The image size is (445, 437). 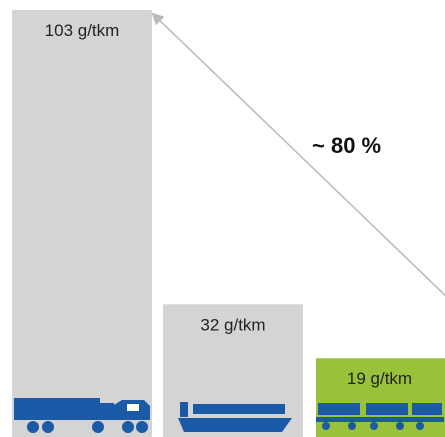 I want to click on reduction-label: ~ 80 %, so click(x=346, y=145).